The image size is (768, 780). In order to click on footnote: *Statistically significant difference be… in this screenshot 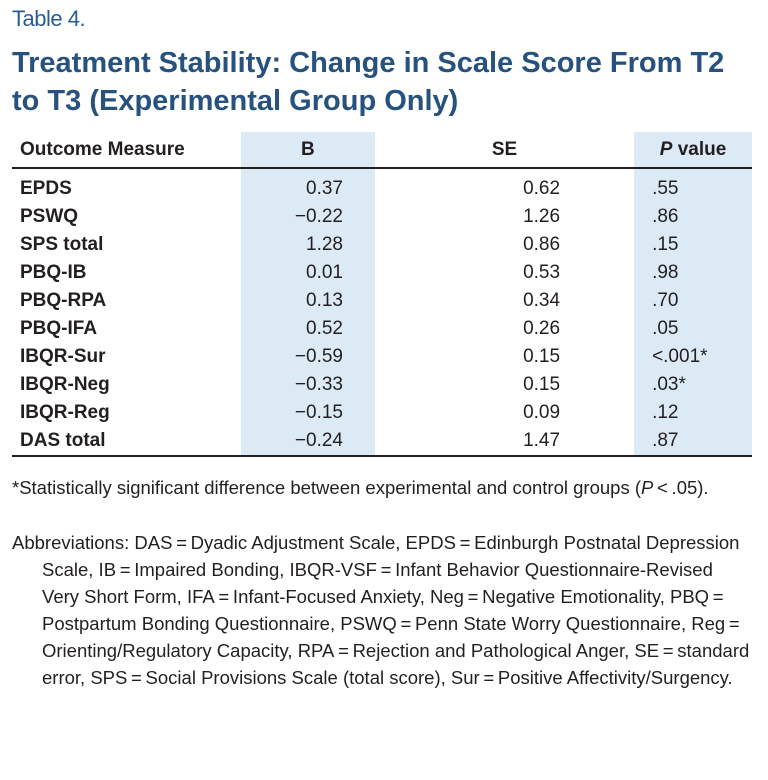, I will do `click(382, 487)`.